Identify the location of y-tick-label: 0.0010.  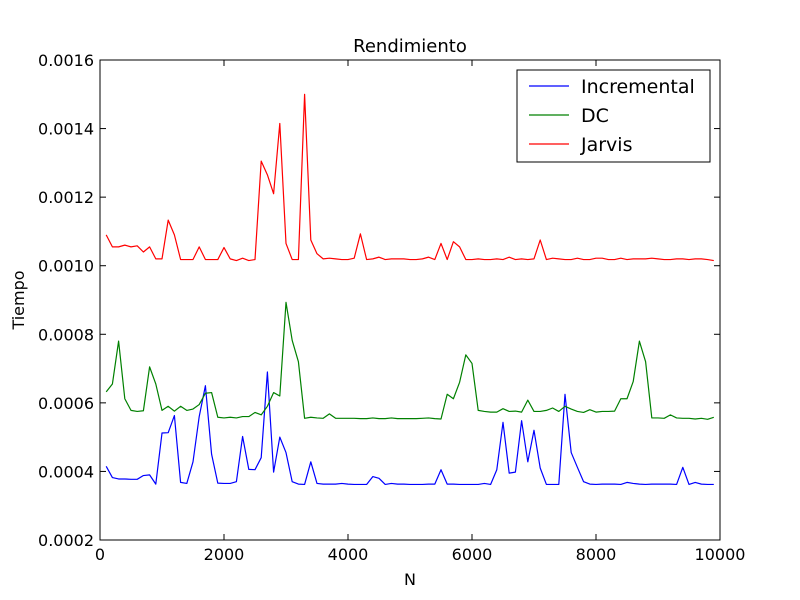
(66, 266).